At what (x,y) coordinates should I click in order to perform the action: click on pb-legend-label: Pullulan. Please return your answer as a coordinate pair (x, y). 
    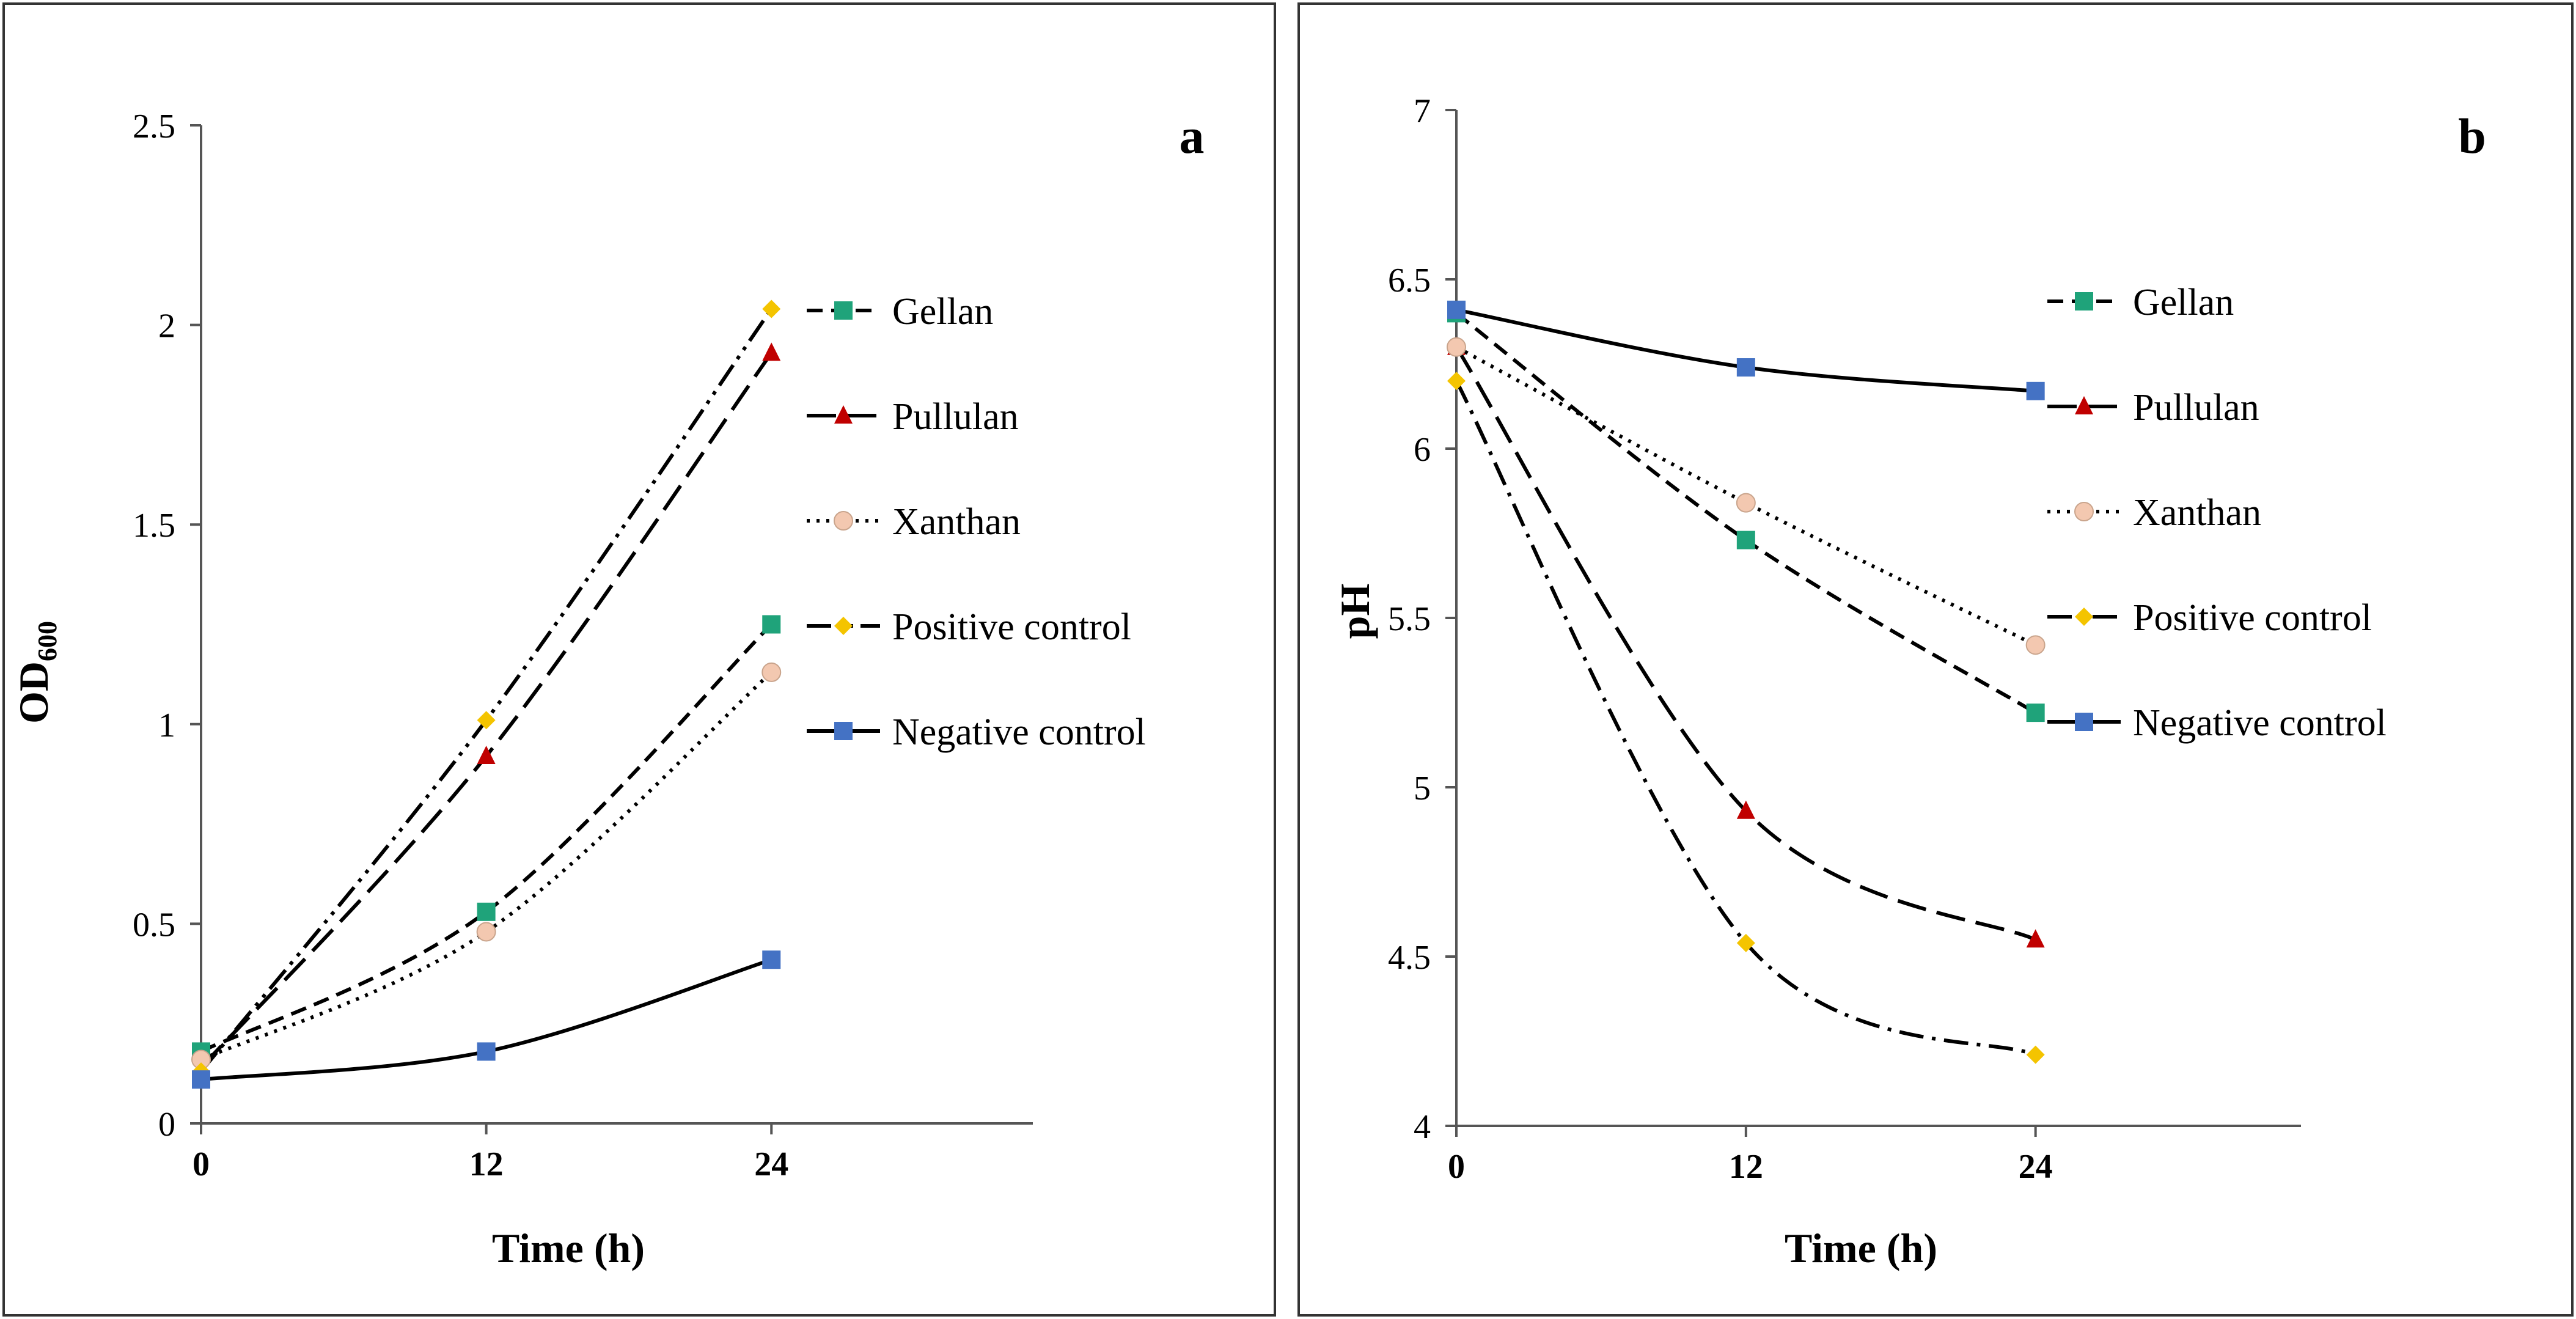
    Looking at the image, I should click on (2196, 407).